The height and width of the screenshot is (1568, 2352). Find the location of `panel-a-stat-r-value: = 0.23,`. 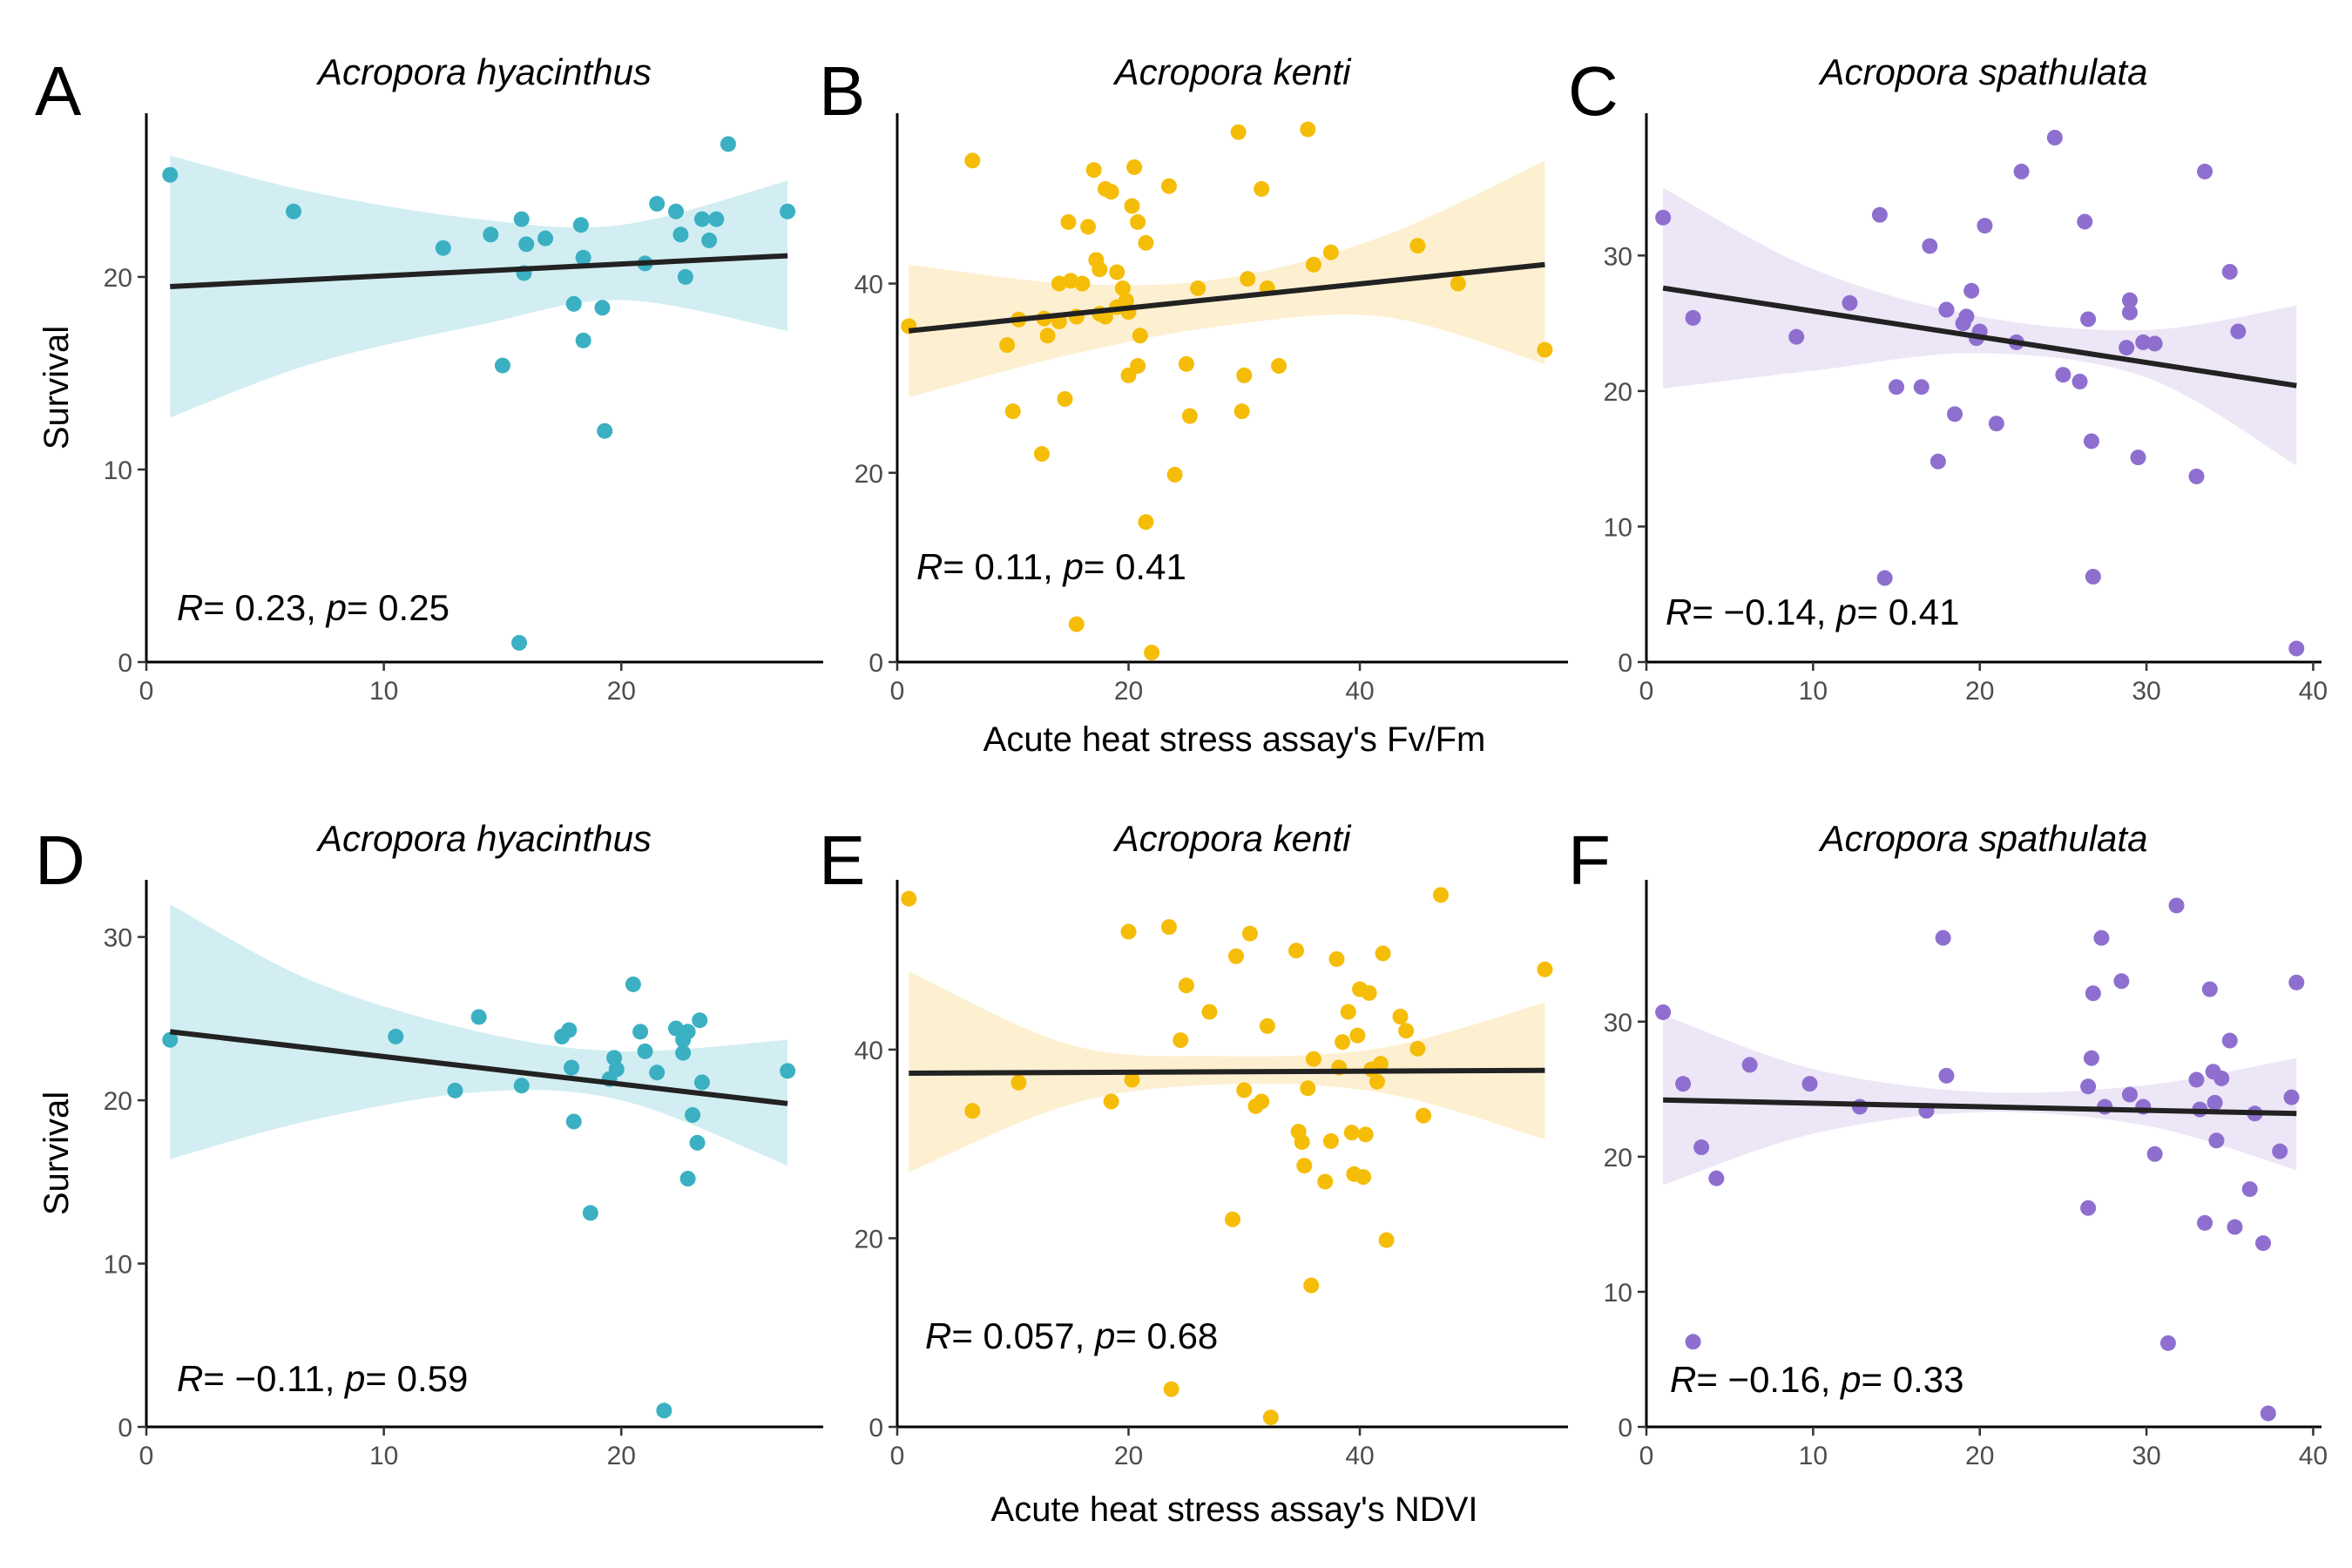

panel-a-stat-r-value: = 0.23, is located at coordinates (265, 608).